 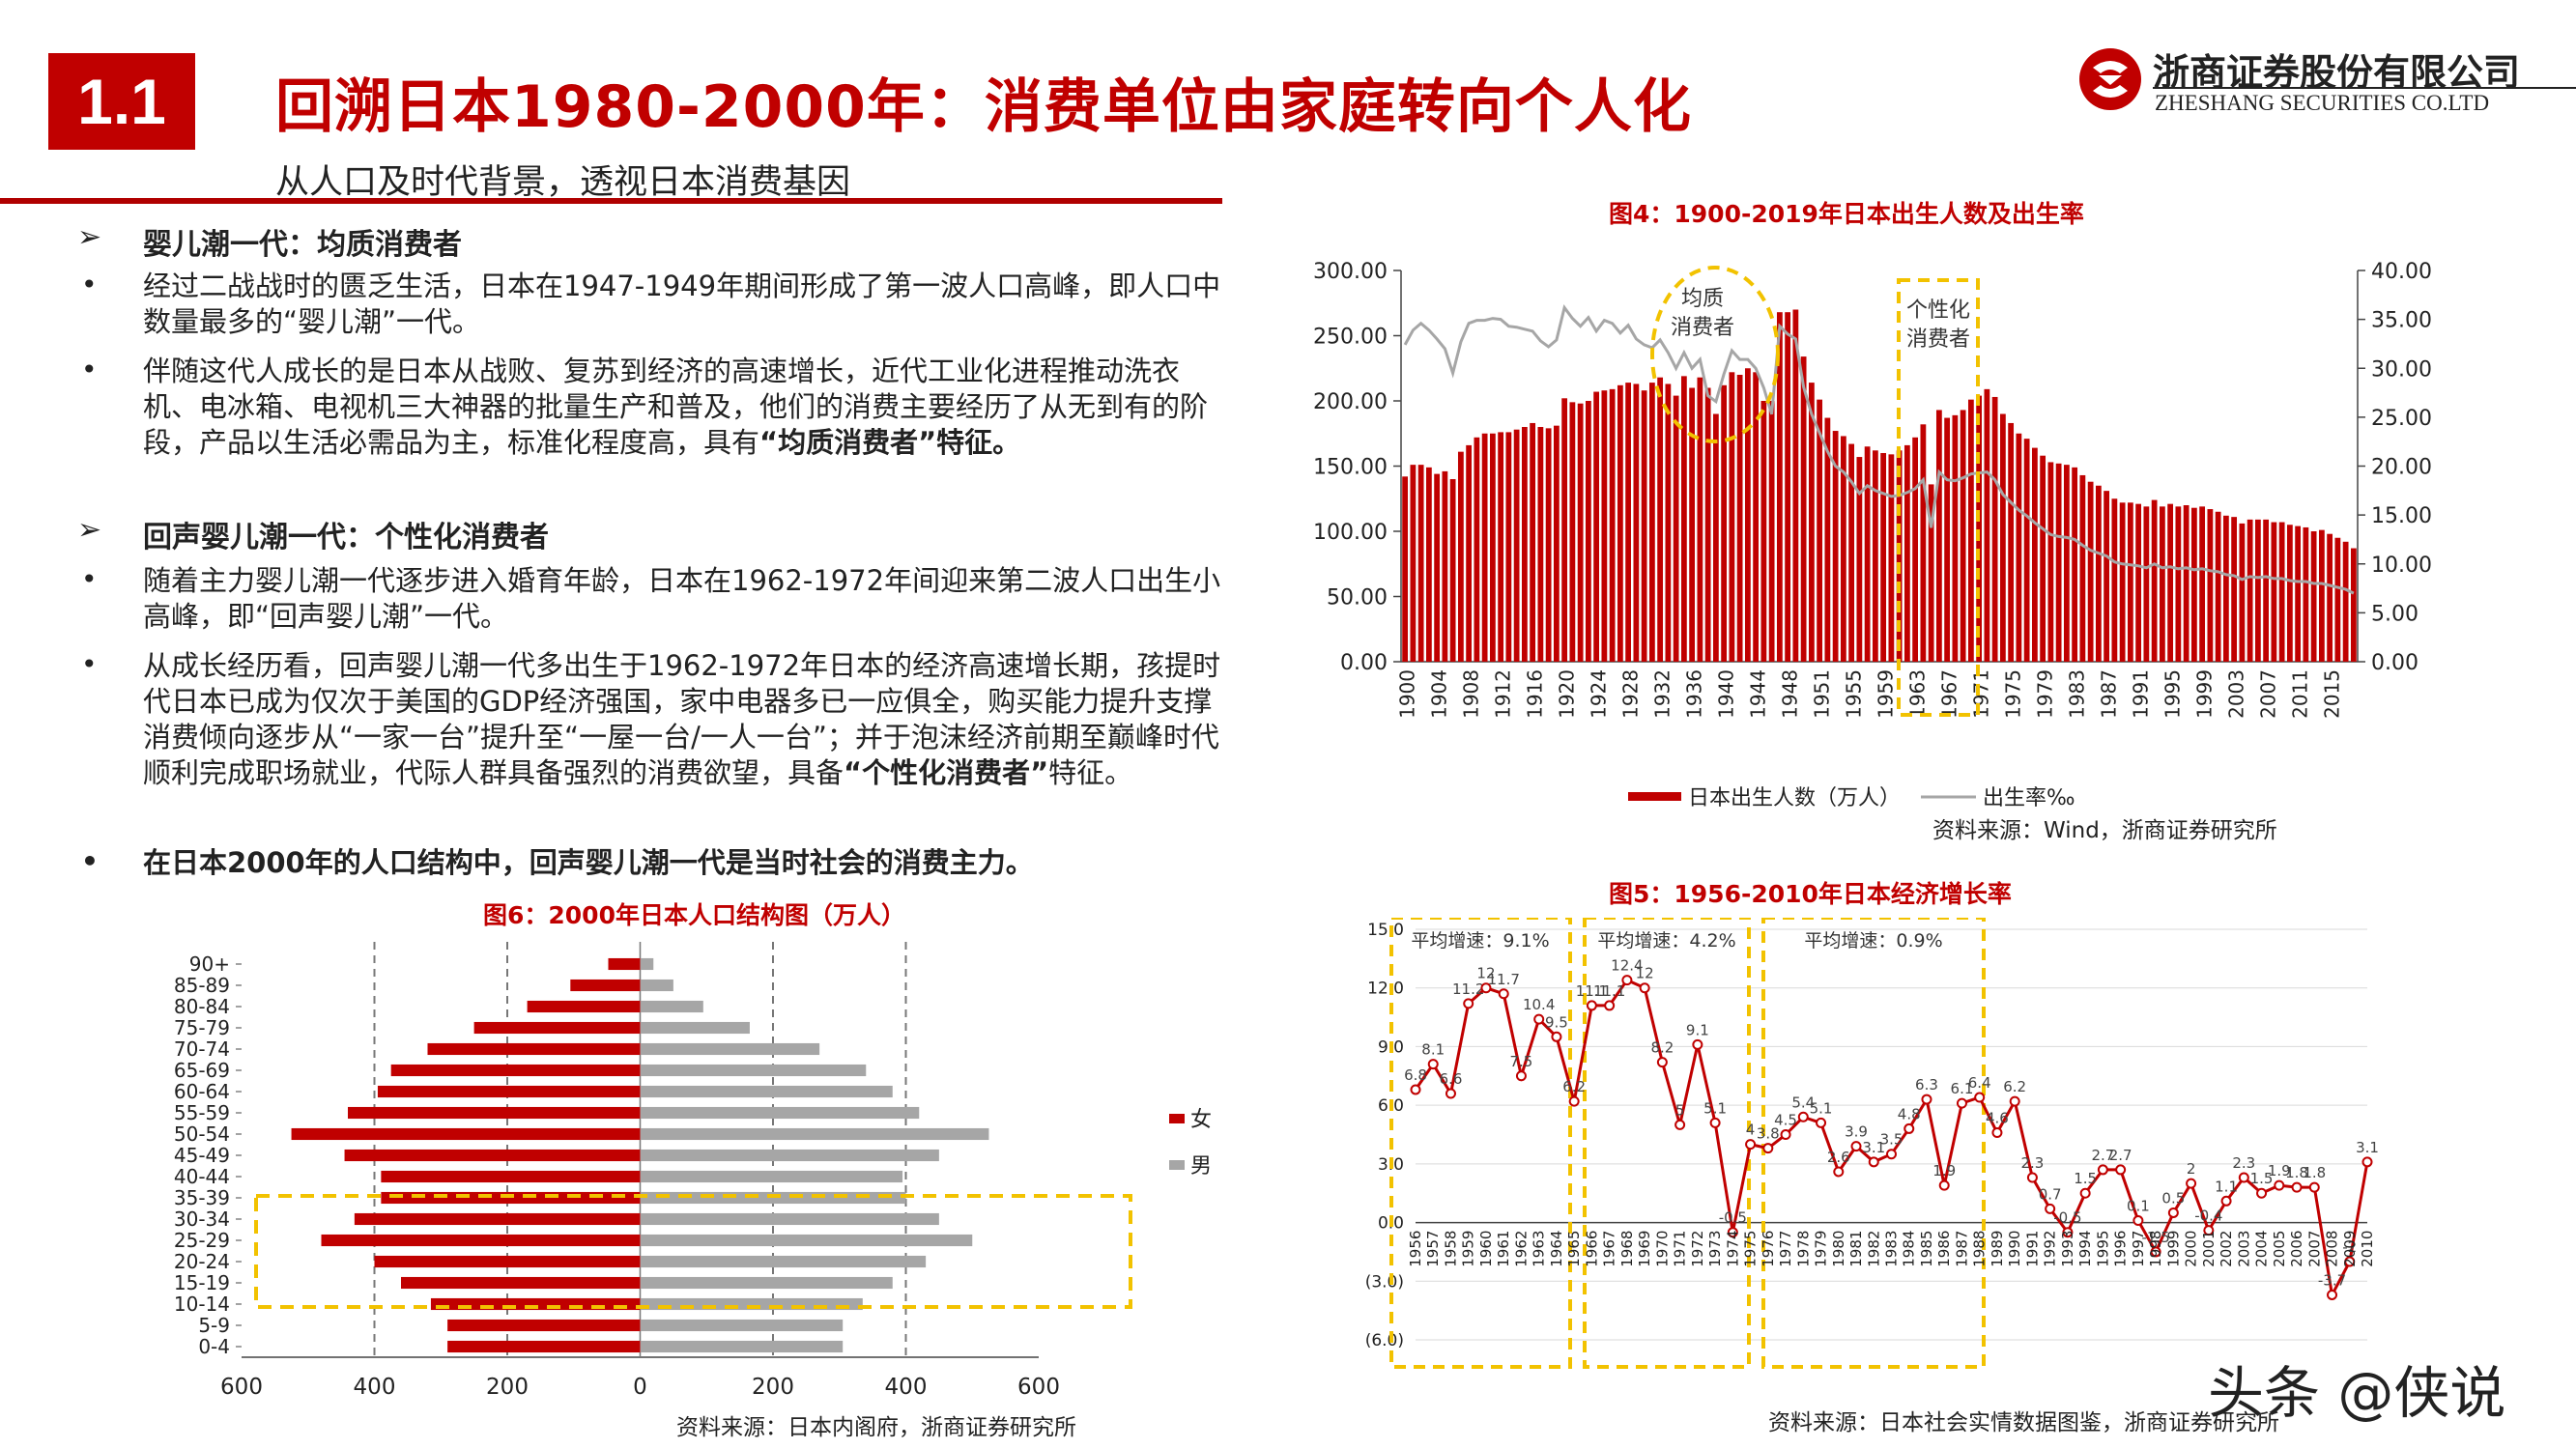 What do you see at coordinates (694, 915) in the screenshot?
I see `fig6-title: 图6：2000年日本人口结构图（万人）` at bounding box center [694, 915].